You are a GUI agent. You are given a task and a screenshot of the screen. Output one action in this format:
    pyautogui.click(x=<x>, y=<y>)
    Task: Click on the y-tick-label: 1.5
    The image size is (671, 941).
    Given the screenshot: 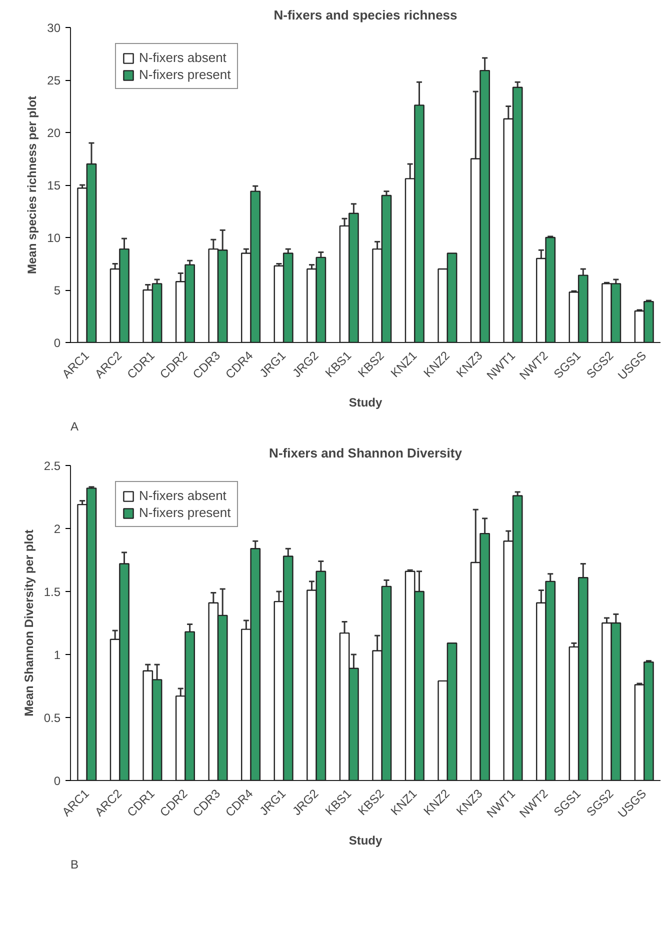 What is the action you would take?
    pyautogui.click(x=52, y=592)
    